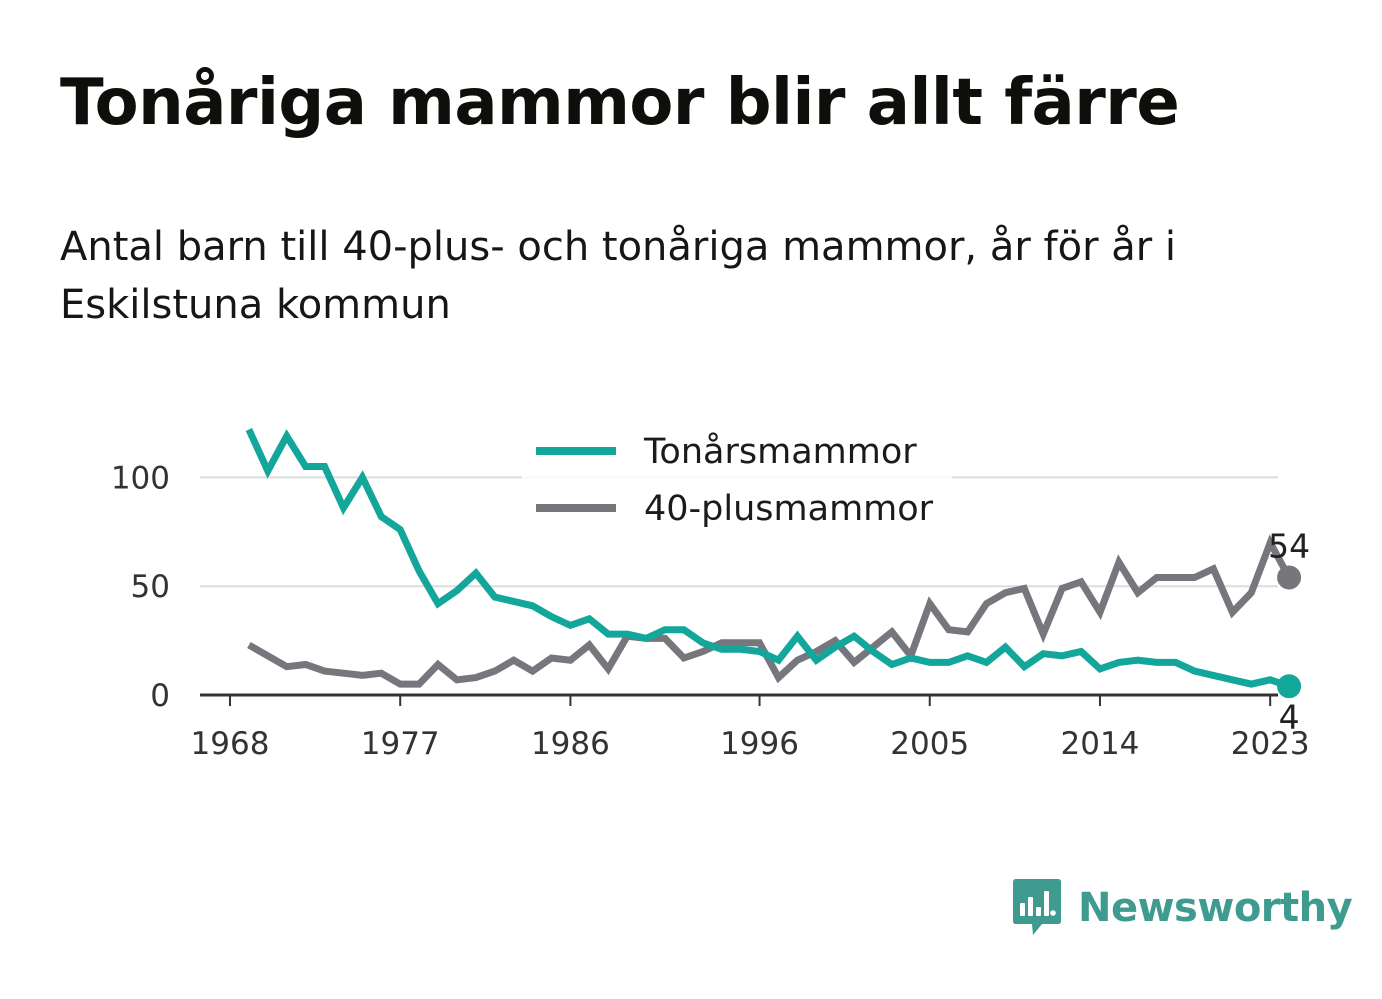 This screenshot has width=1382, height=999. Describe the element at coordinates (1289, 716) in the screenshot. I see `end-label-tonars: 4` at that location.